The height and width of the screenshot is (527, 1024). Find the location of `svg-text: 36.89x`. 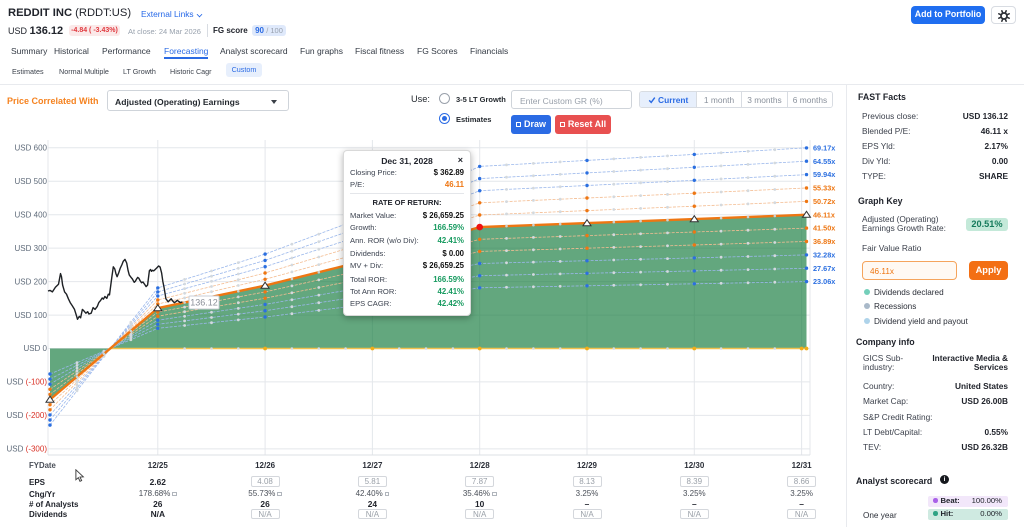

svg-text: 36.89x is located at coordinates (824, 241).